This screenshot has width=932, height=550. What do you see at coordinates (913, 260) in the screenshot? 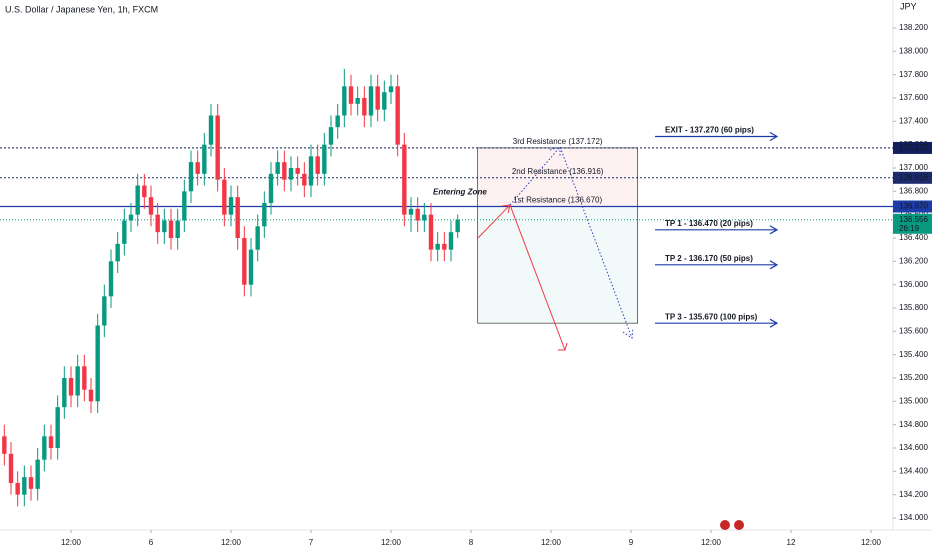
I see `y-tick-label: 136.200` at bounding box center [913, 260].